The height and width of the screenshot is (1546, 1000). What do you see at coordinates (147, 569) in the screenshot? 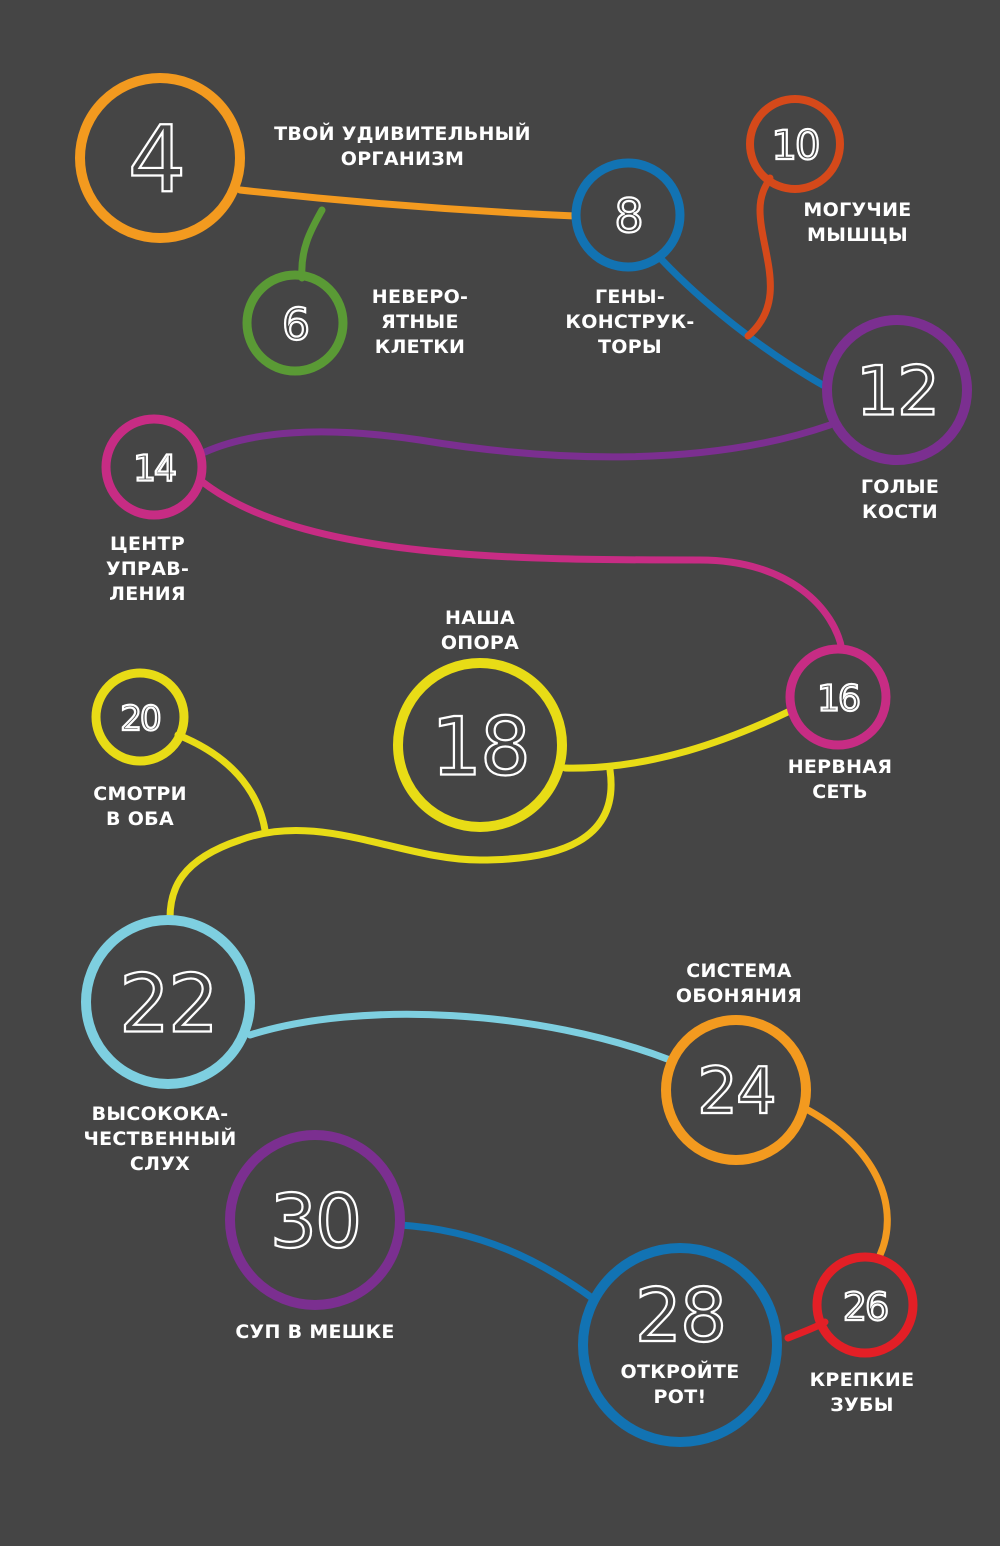
I see `label-14: ЦЕНТР УПРАВ- ЛЕНИЯ` at bounding box center [147, 569].